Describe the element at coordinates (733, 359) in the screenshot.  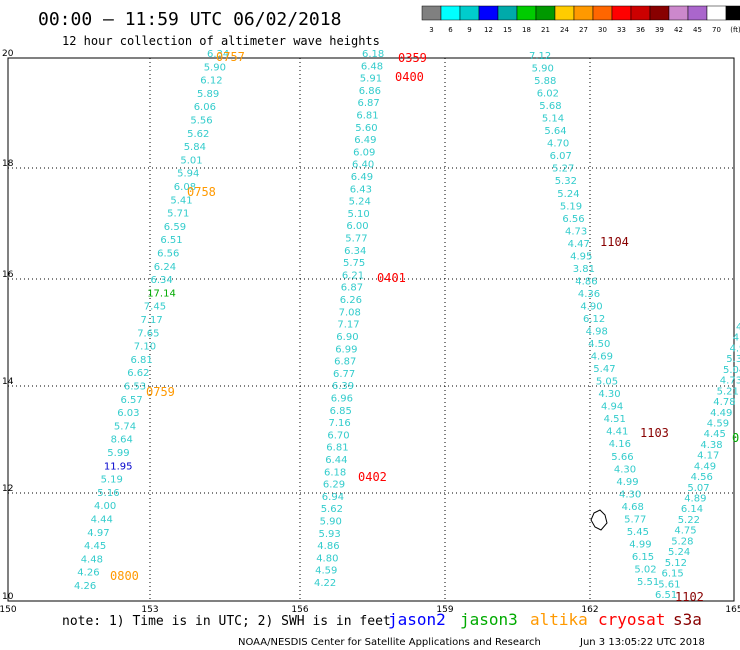
I see `swh-value: 5.3` at that location.